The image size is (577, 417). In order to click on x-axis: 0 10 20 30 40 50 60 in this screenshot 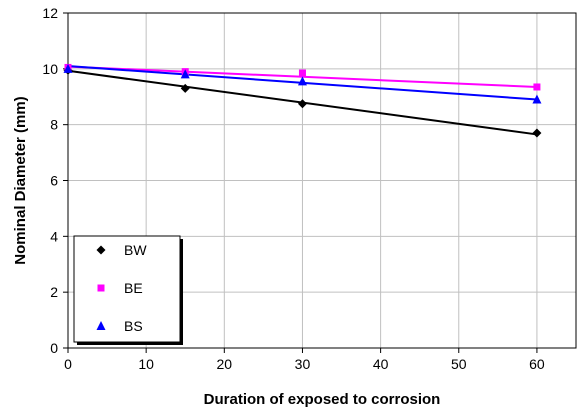, I will do `click(304, 360)`.